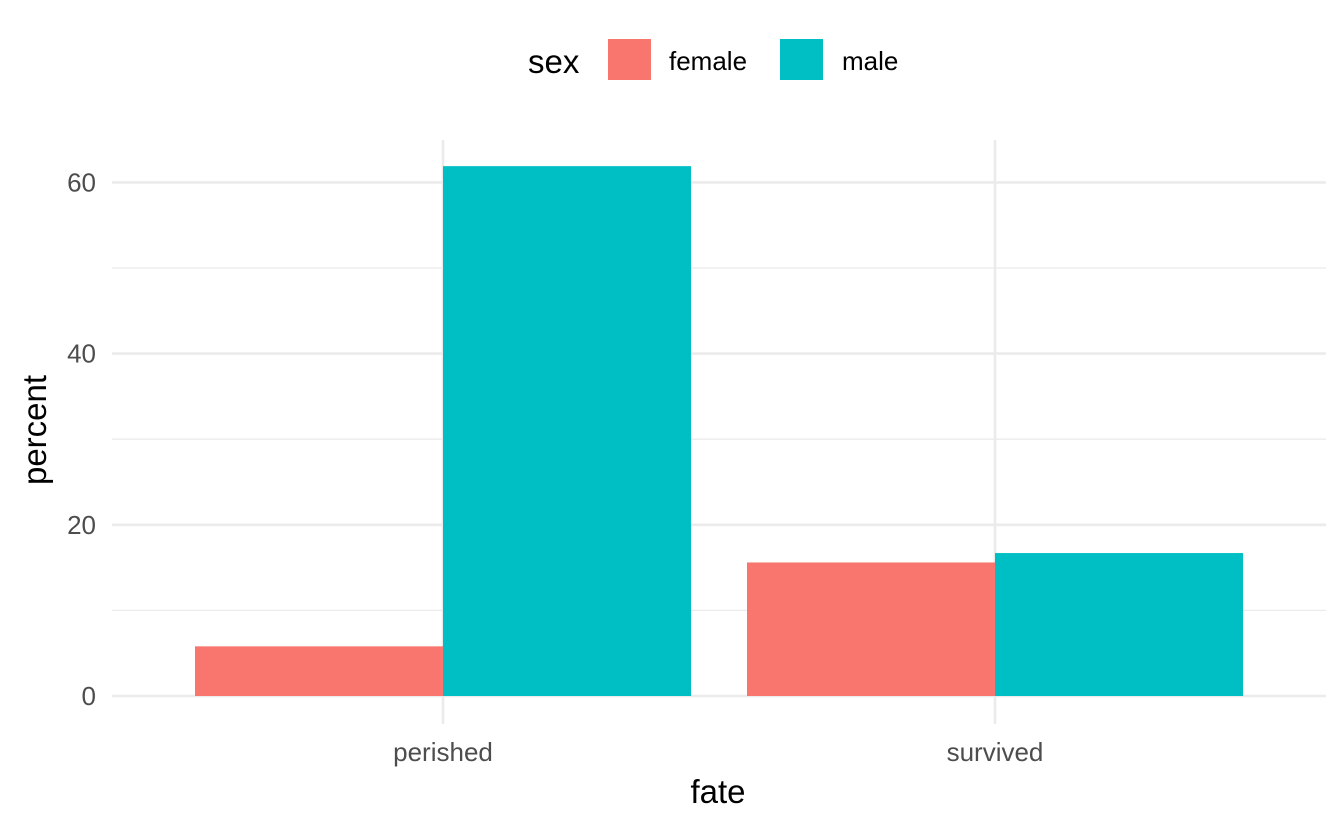 This screenshot has width=1344, height=830. I want to click on x-tick-label-perished: perished, so click(443, 752).